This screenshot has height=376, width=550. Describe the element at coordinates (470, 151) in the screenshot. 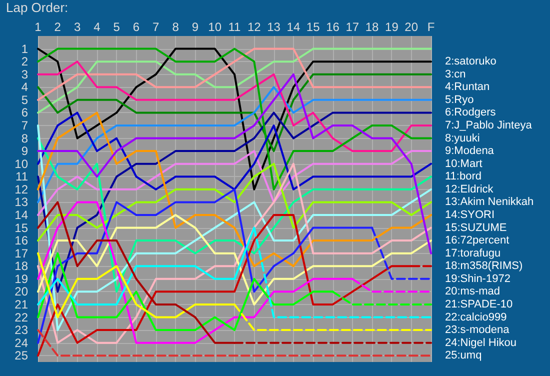

I see `series-label: 9:Modena` at that location.